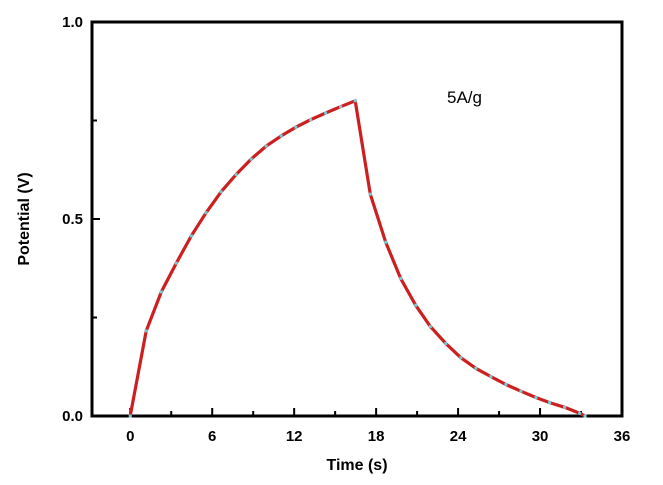 The width and height of the screenshot is (663, 485). Describe the element at coordinates (24, 218) in the screenshot. I see `y-axis-title: Potential (V)` at that location.